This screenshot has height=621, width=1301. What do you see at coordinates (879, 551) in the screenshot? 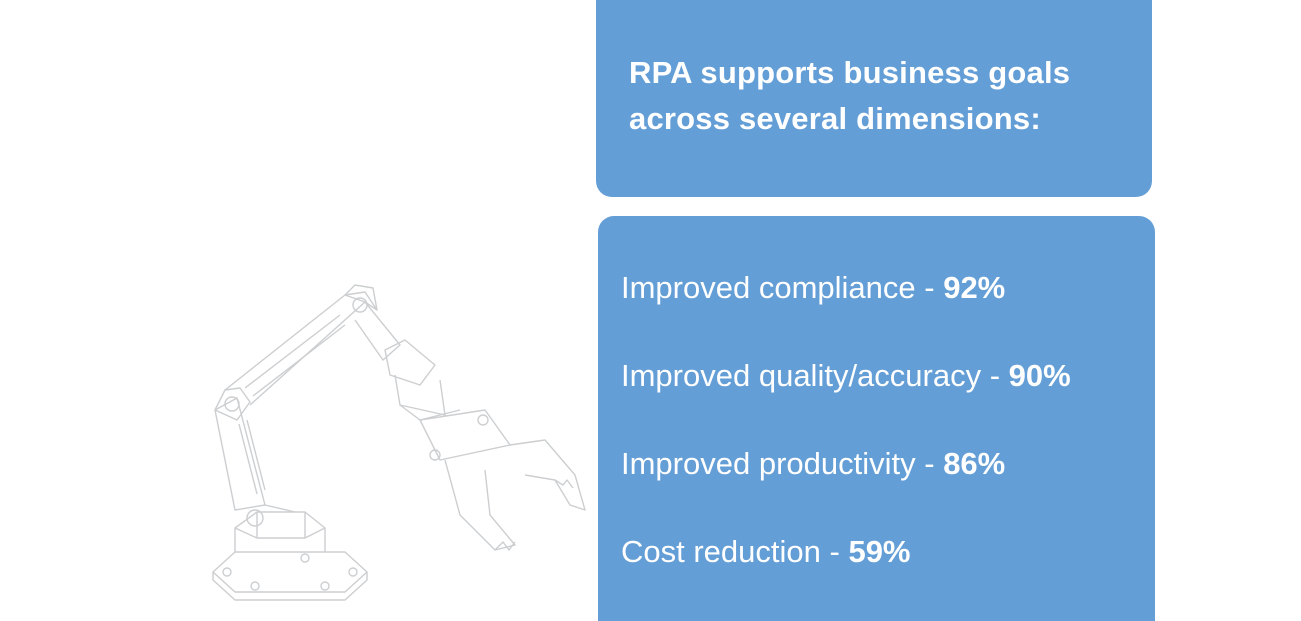
I see `stat-value: 59%` at bounding box center [879, 551].